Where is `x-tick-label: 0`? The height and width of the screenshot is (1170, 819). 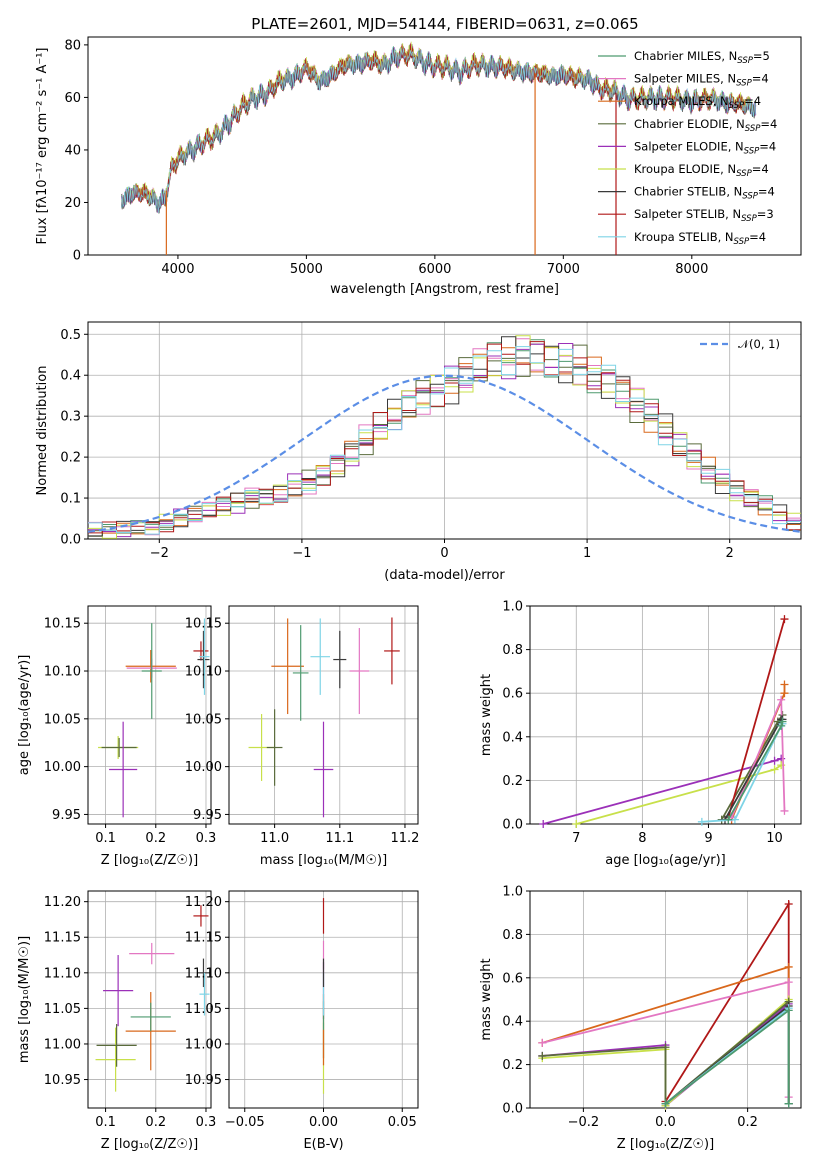 x-tick-label: 0 is located at coordinates (444, 553).